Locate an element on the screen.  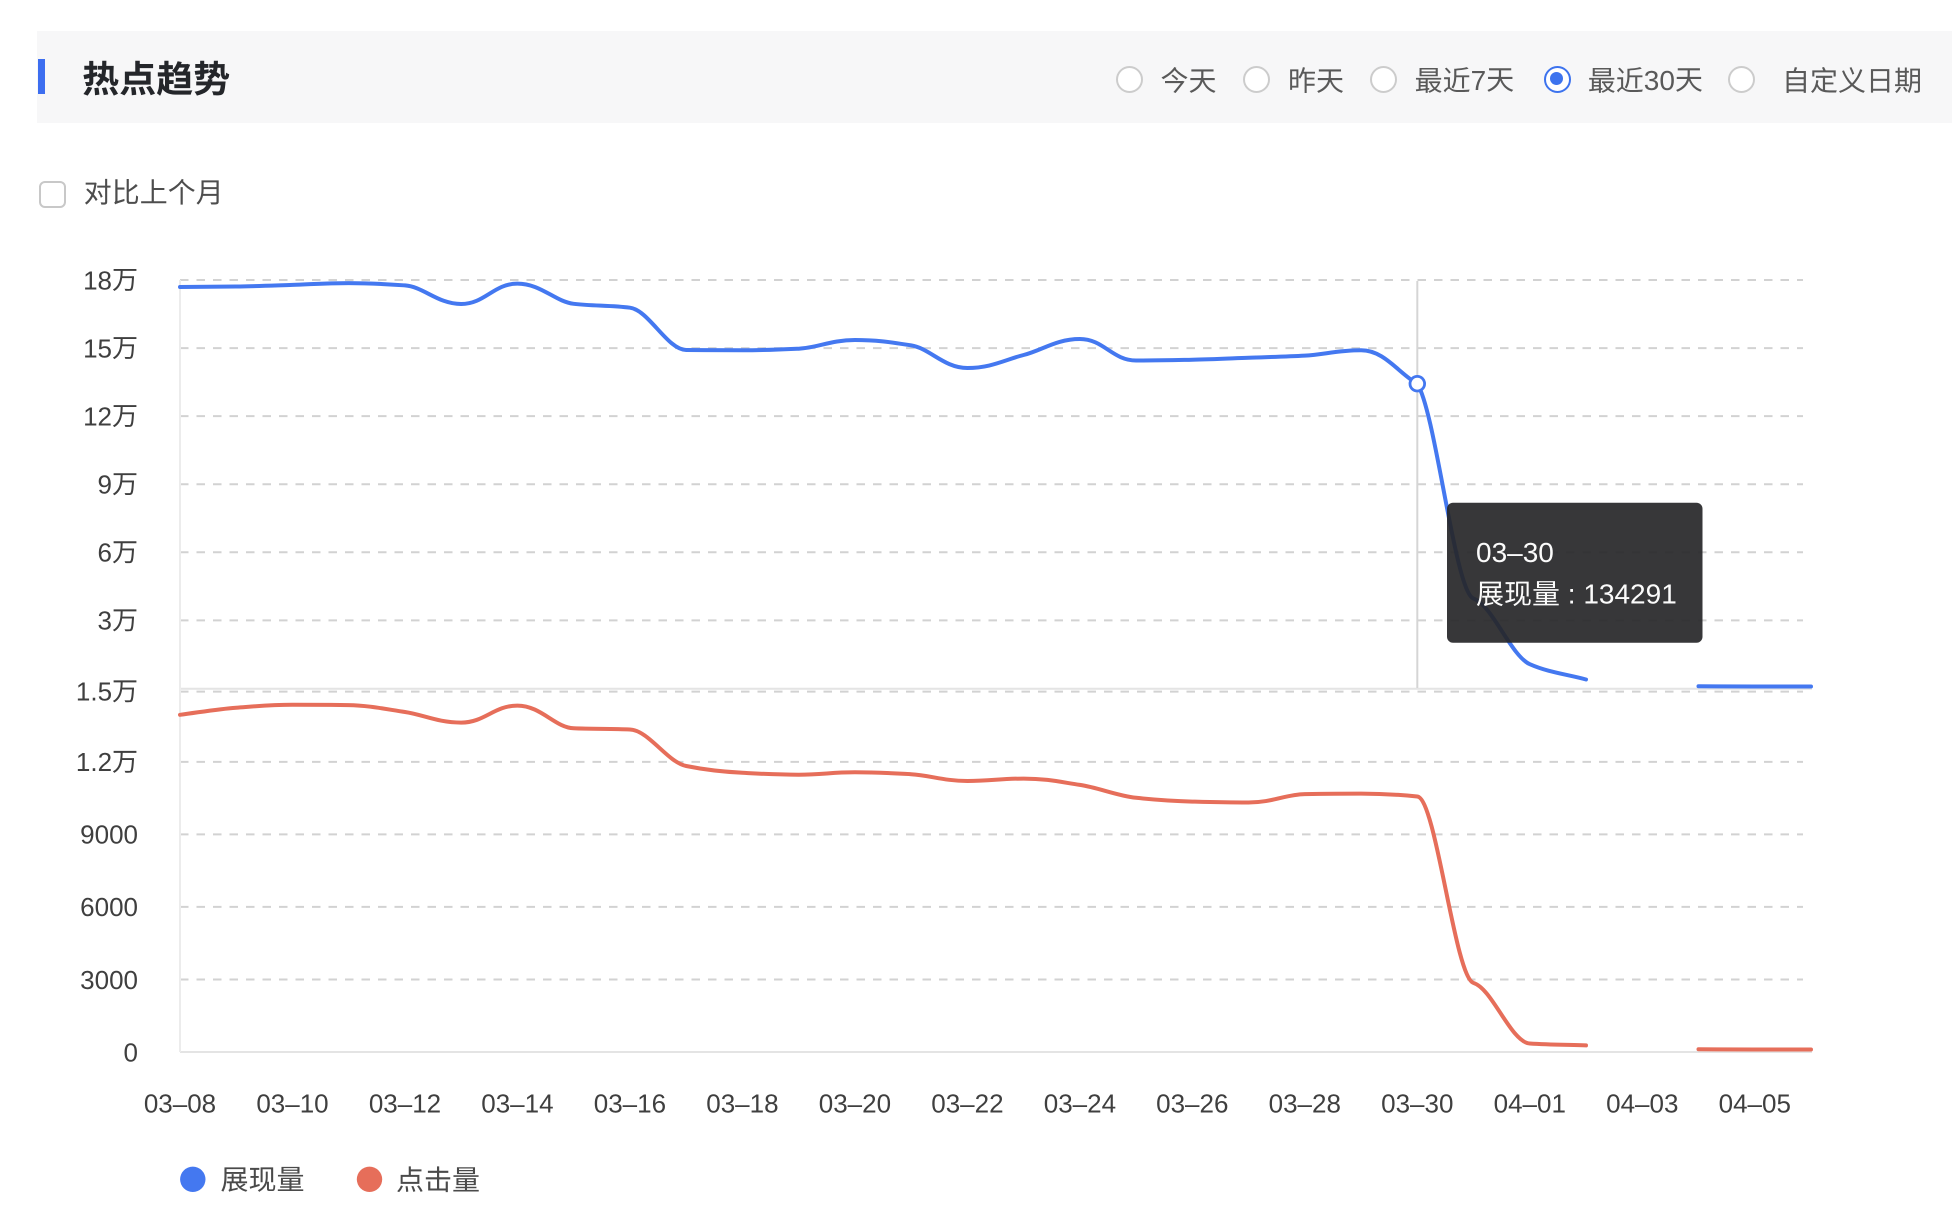
svg-text: 30 is located at coordinates (1659, 80).